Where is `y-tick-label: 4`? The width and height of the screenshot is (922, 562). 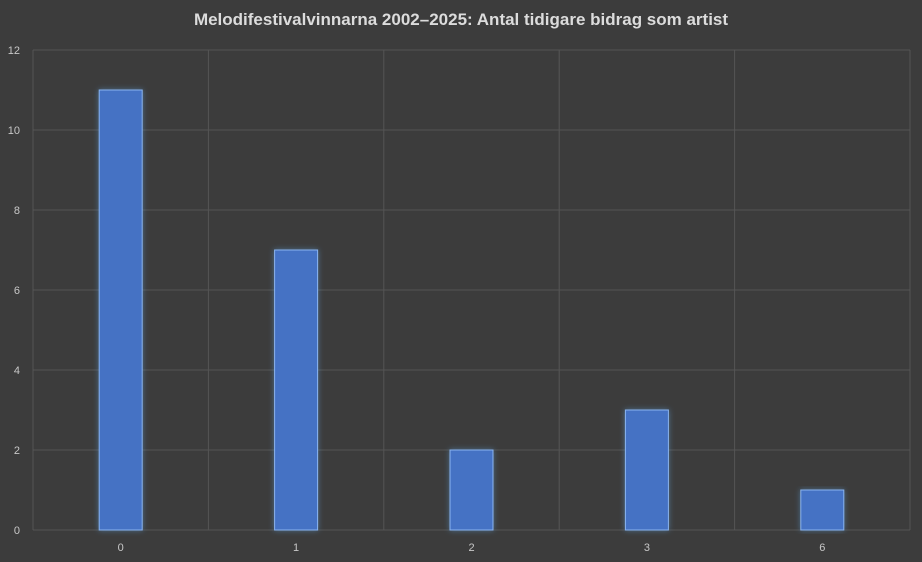
y-tick-label: 4 is located at coordinates (17, 371).